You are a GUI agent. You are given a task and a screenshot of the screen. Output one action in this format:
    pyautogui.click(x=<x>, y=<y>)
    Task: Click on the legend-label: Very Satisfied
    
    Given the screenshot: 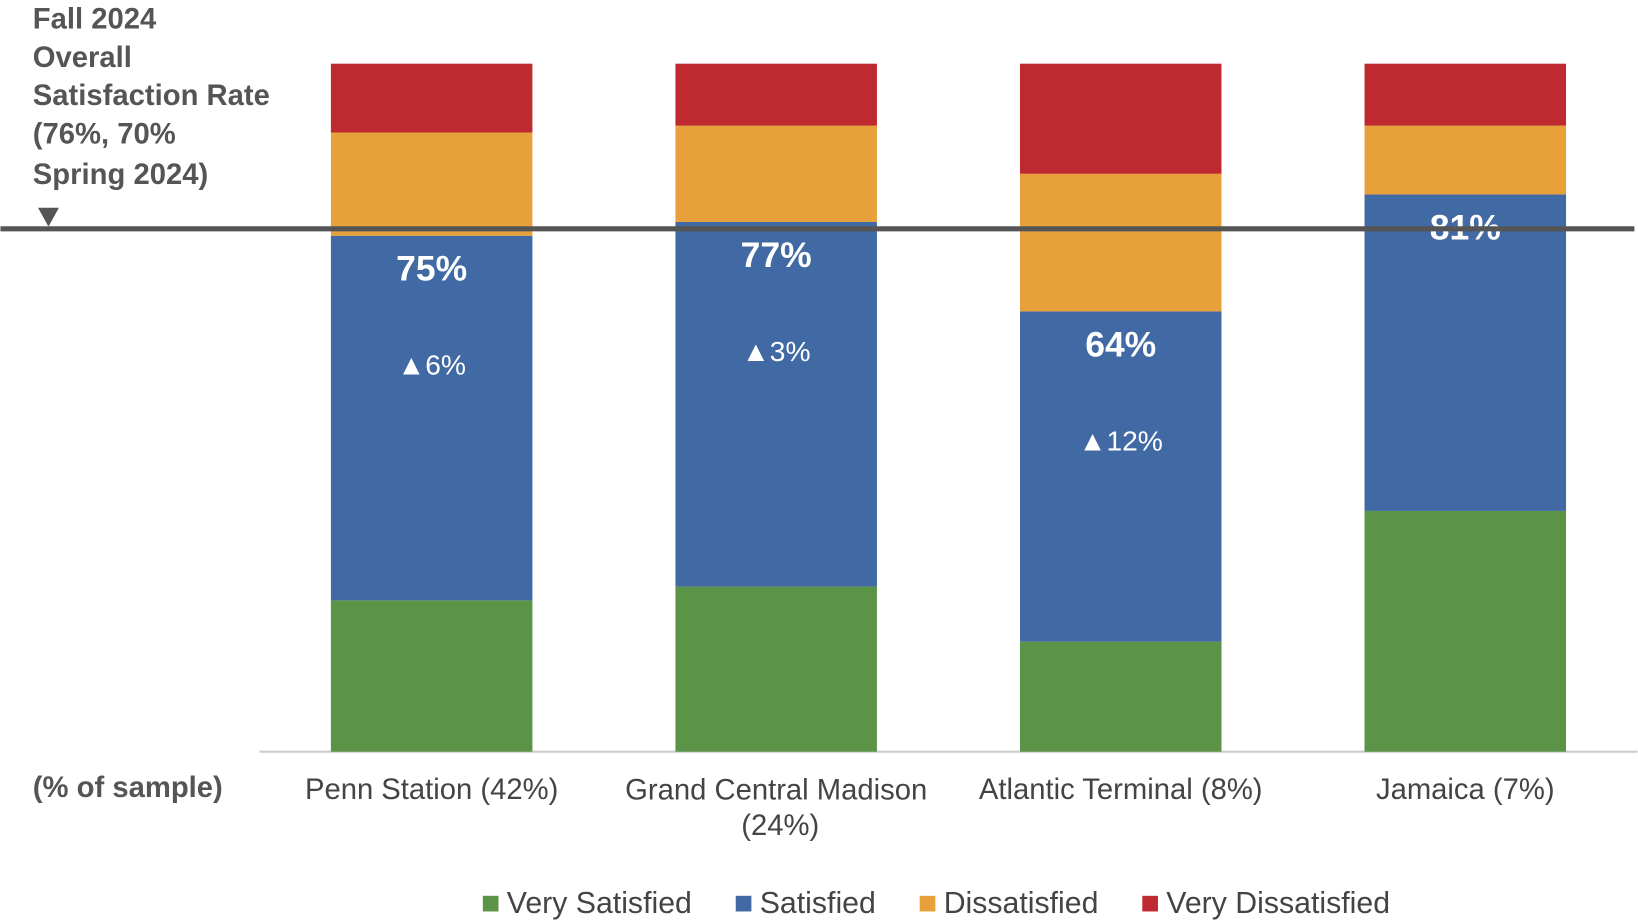 What is the action you would take?
    pyautogui.click(x=599, y=903)
    